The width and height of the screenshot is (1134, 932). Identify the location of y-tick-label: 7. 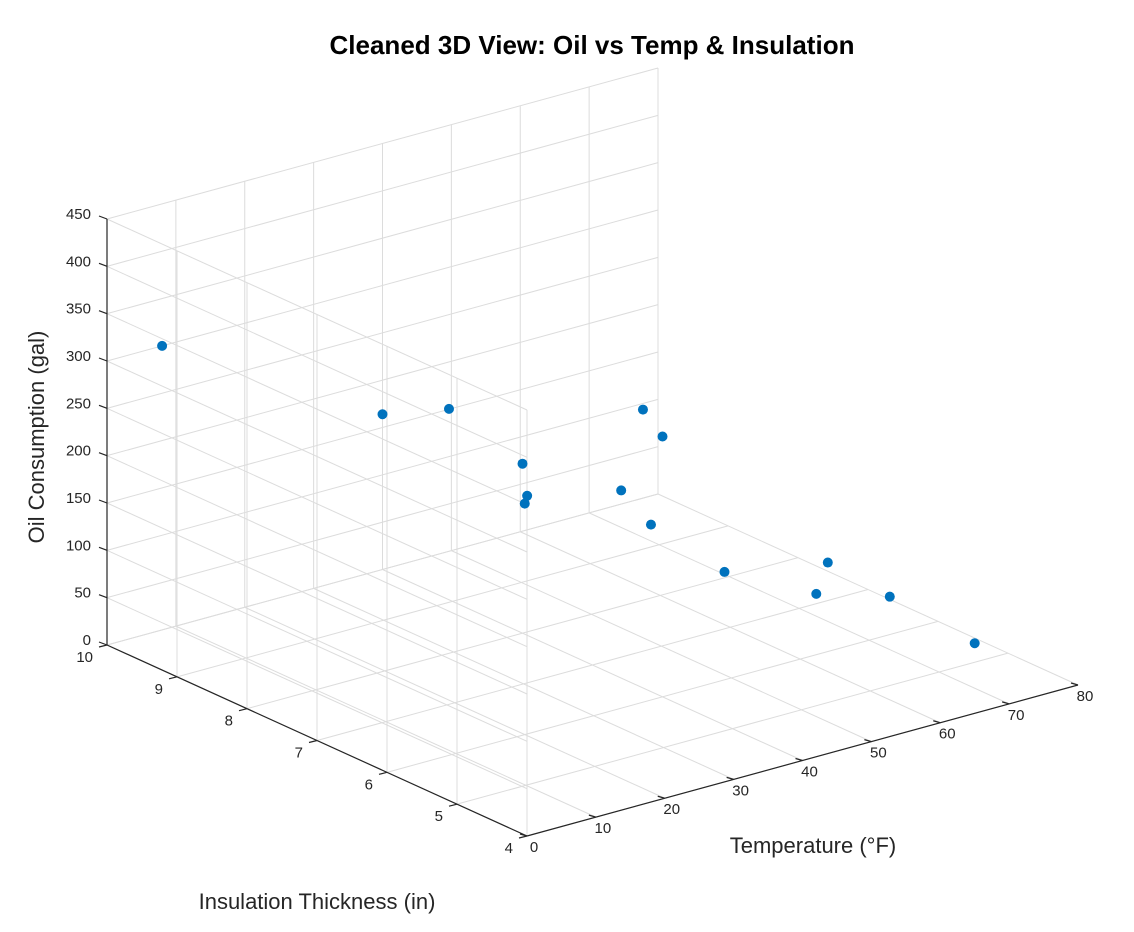
(299, 752).